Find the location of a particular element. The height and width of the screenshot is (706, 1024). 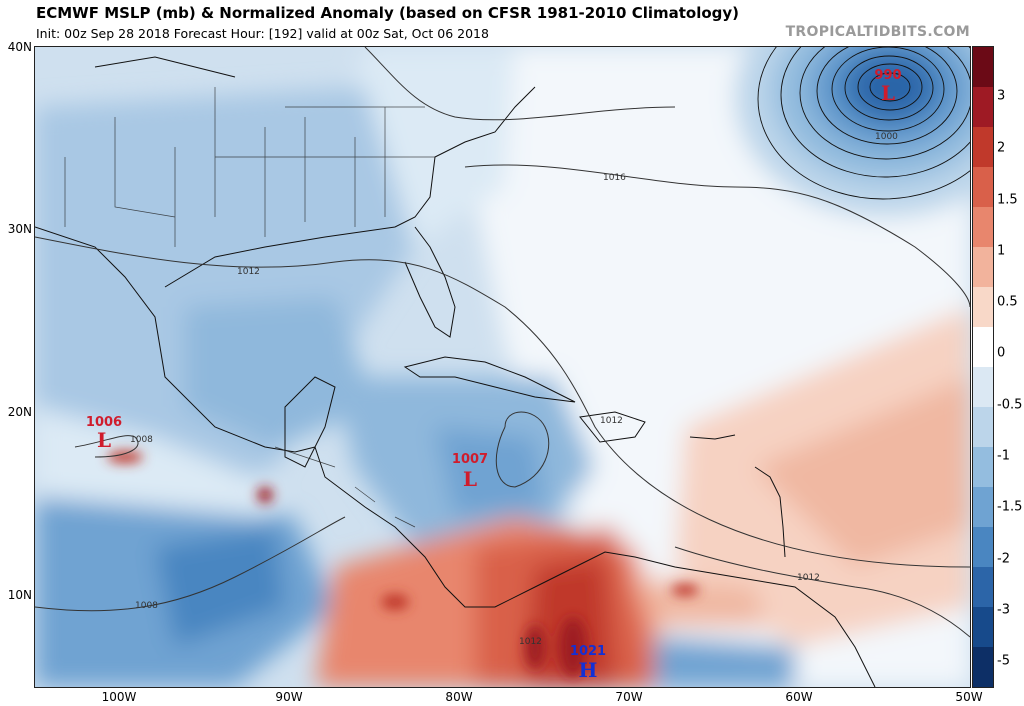

lat-label: 20N is located at coordinates (19, 412).